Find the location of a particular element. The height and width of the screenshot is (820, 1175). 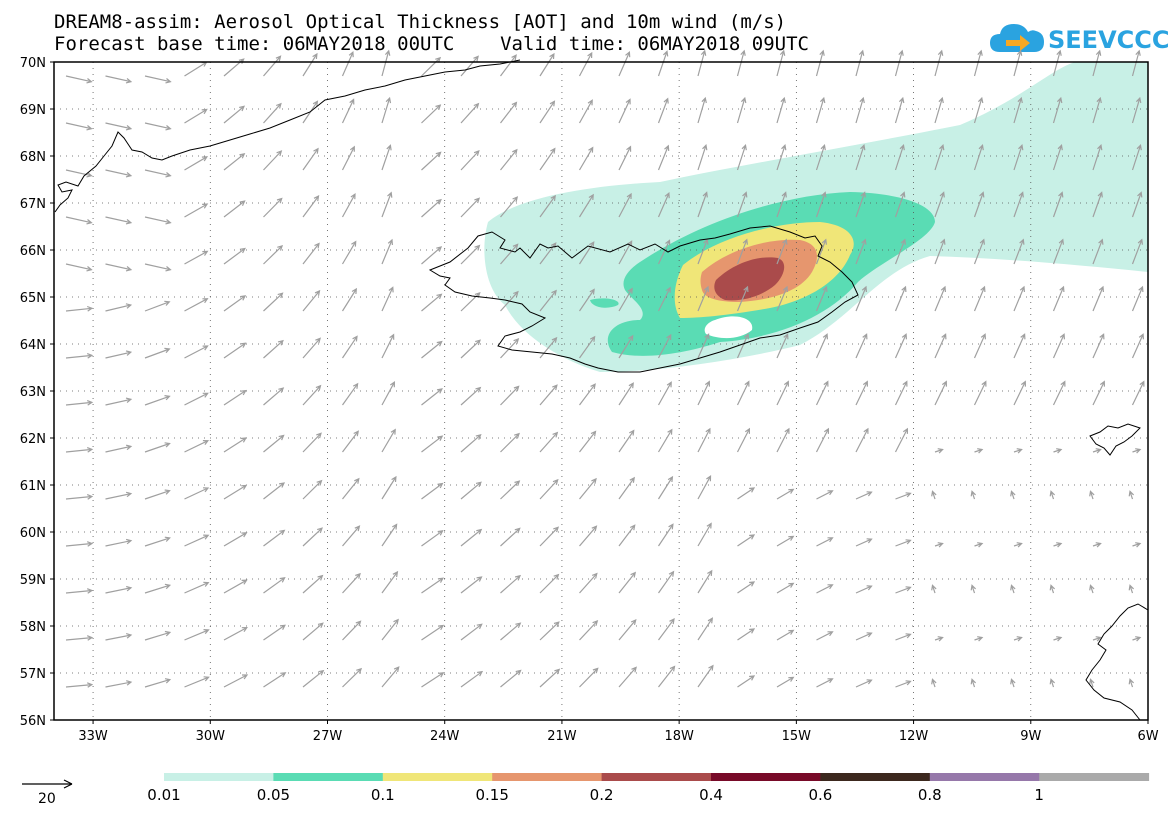

wind-reference-label: 20 is located at coordinates (47, 799).